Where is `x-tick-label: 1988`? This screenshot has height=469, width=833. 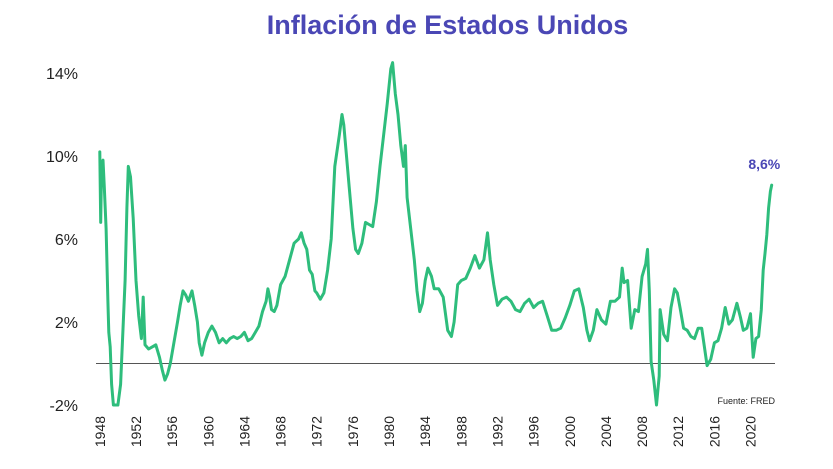 x-tick-label: 1988 is located at coordinates (461, 431).